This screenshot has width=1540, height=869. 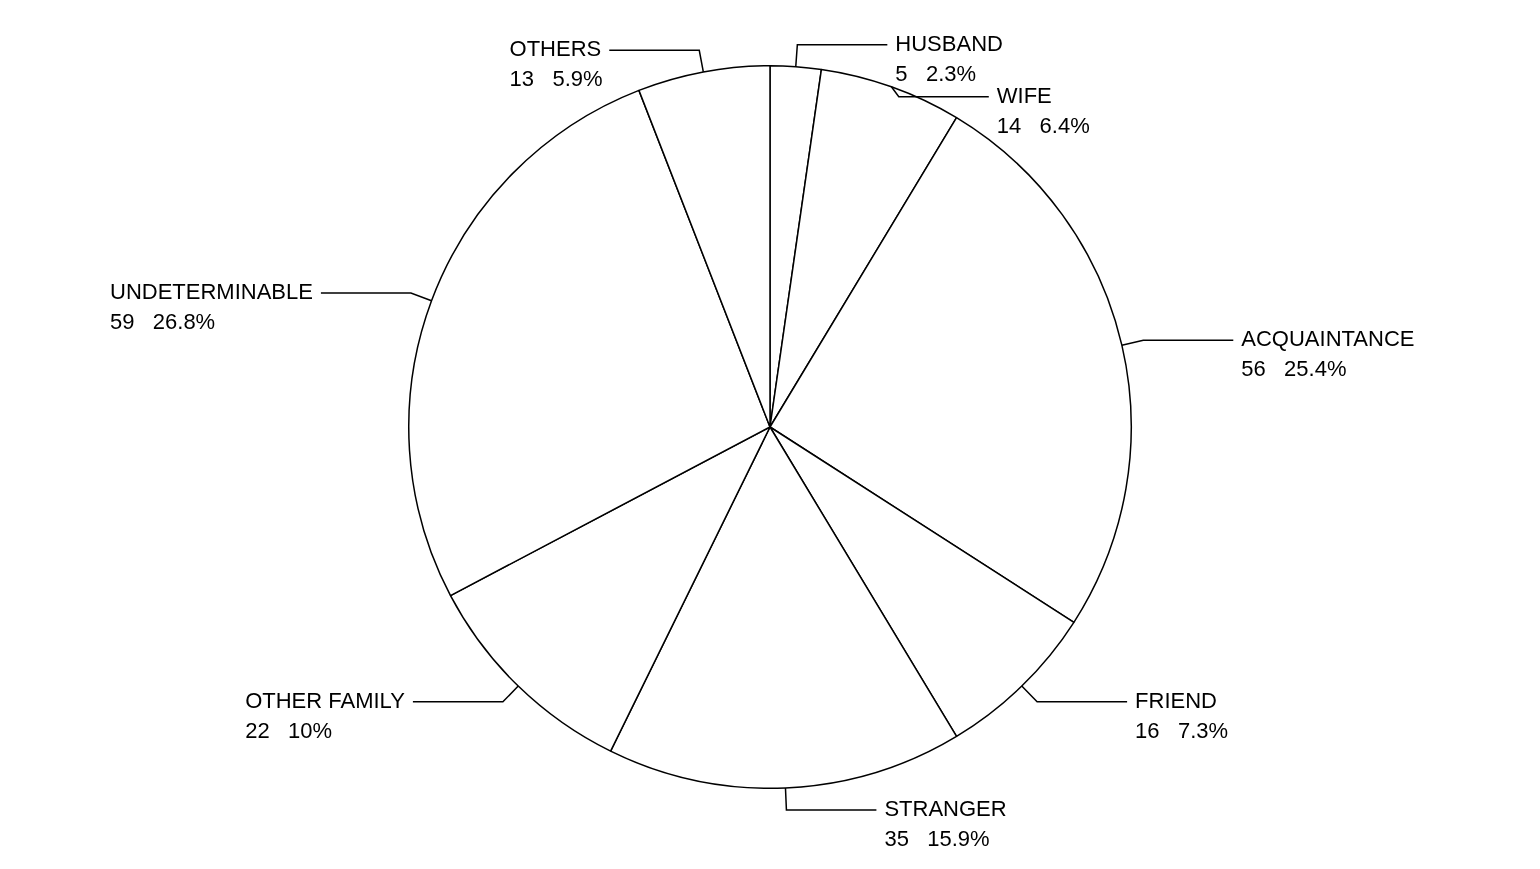 I want to click on data-label: 56 25.4%, so click(x=1294, y=369).